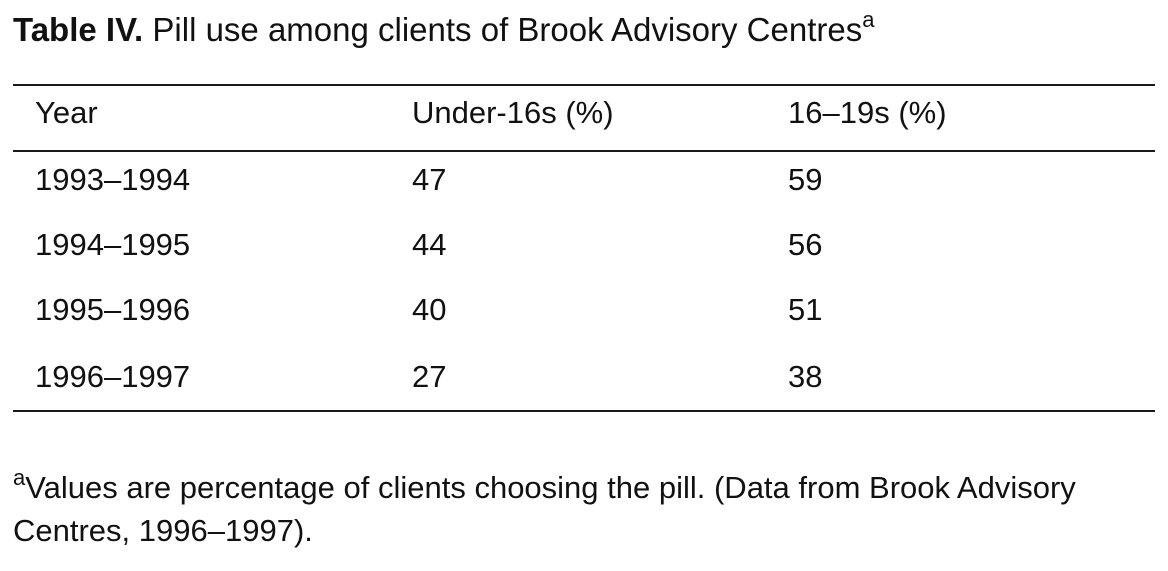  I want to click on table-cell-16-19s: 51, so click(805, 309).